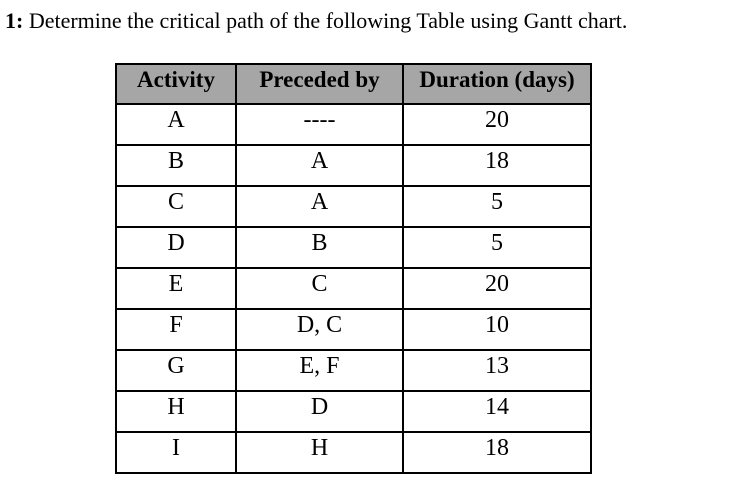 The image size is (749, 504). I want to click on table-row: B A 18, so click(353, 165).